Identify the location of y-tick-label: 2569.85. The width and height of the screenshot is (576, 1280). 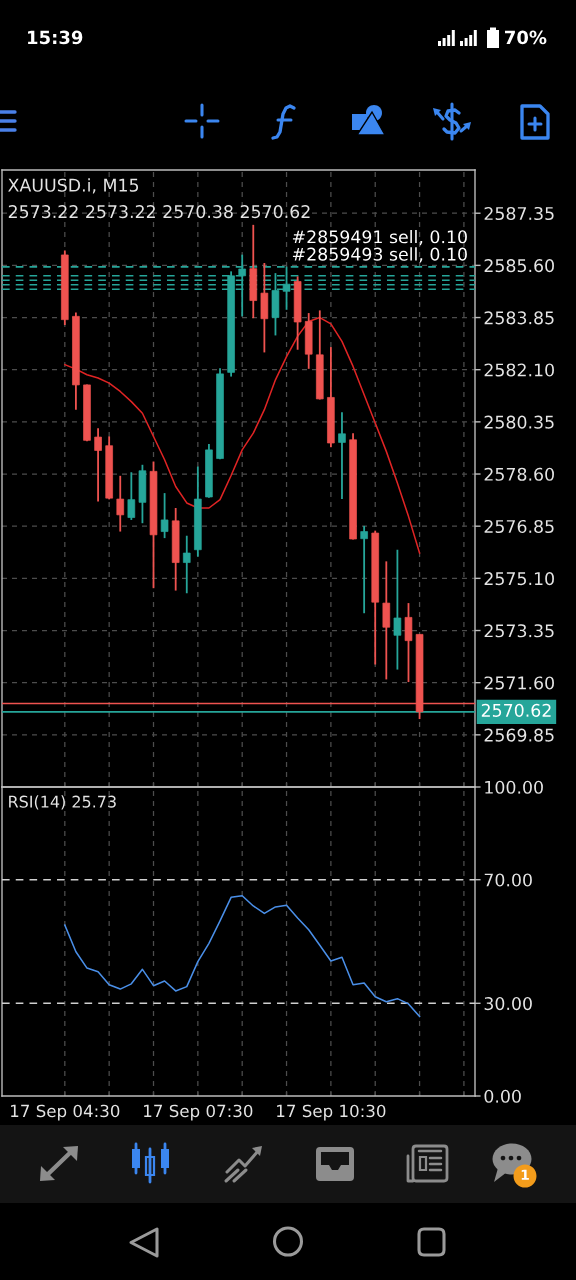
(519, 735).